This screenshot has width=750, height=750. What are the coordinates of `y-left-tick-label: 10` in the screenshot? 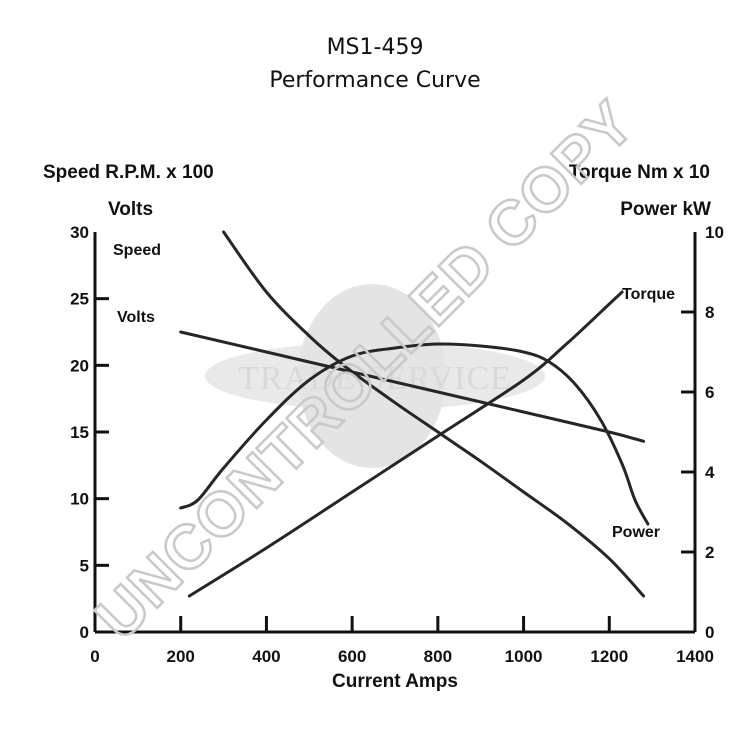 It's located at (79, 499).